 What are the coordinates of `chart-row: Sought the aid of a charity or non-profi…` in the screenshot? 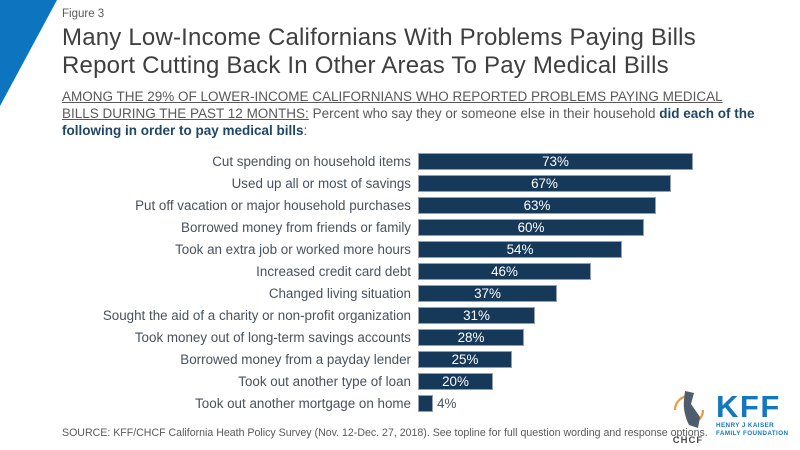 It's located at (422, 315).